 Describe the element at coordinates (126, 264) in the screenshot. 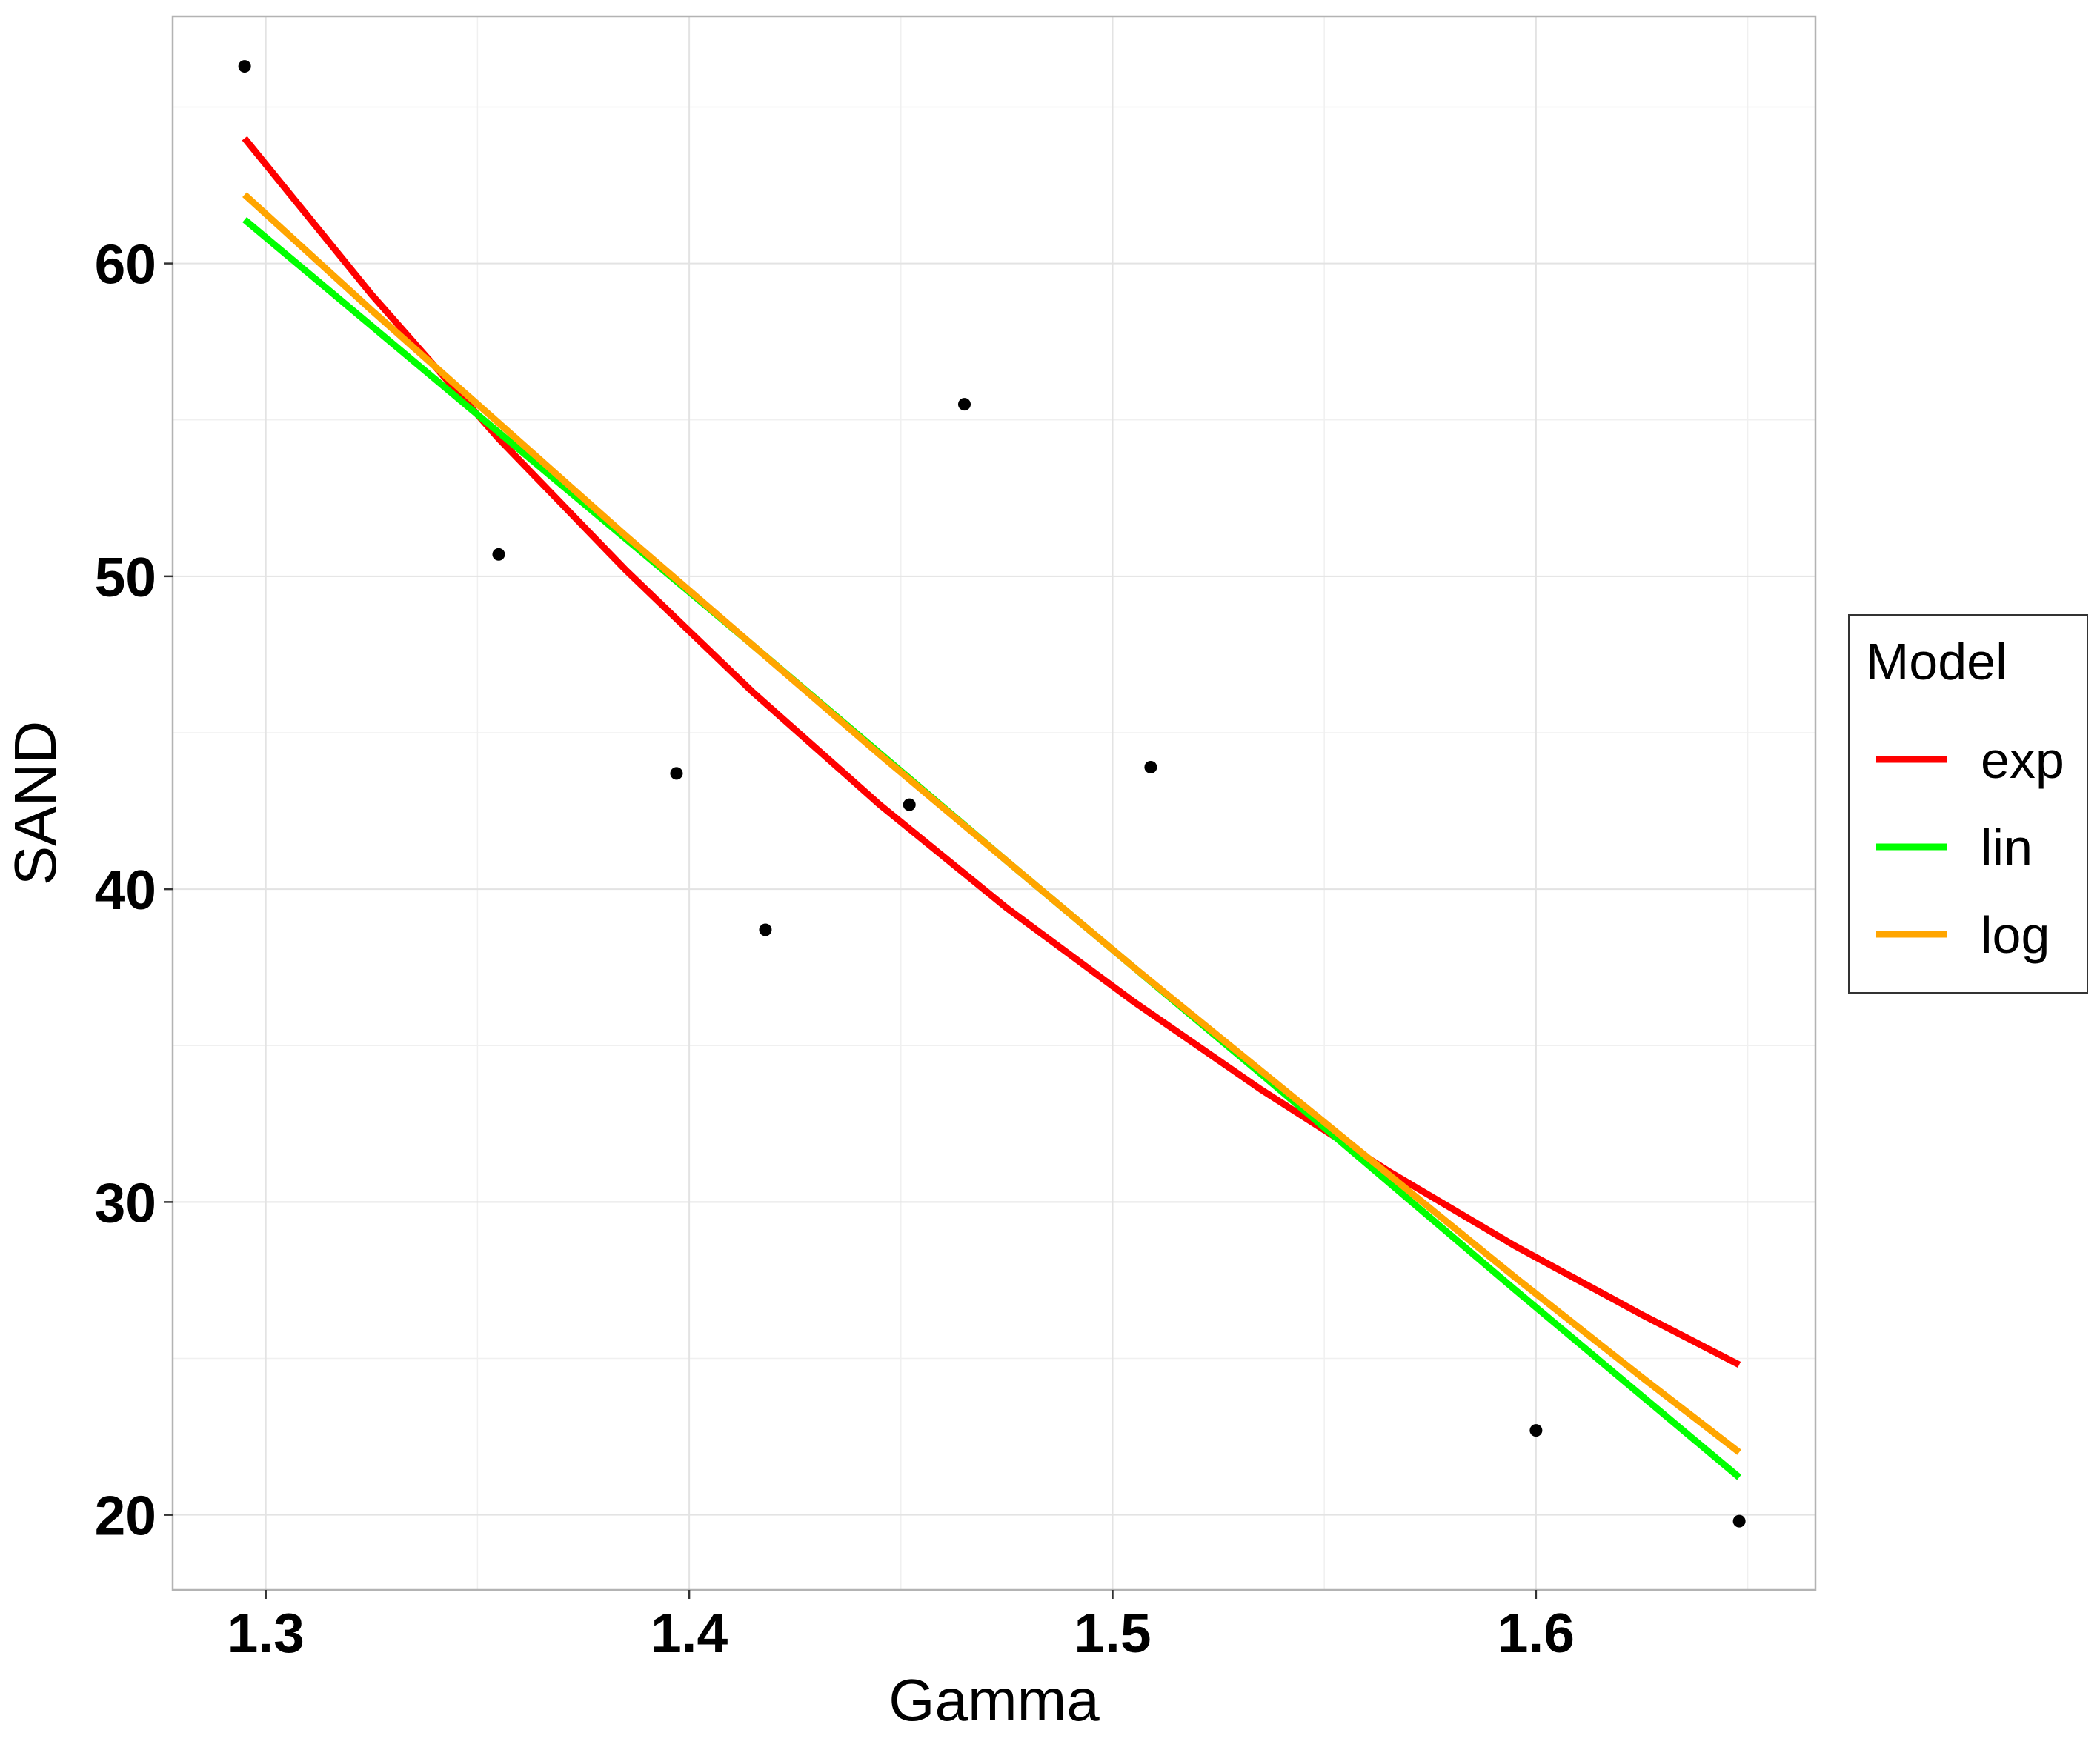

I see `y-tick-label: 60` at that location.